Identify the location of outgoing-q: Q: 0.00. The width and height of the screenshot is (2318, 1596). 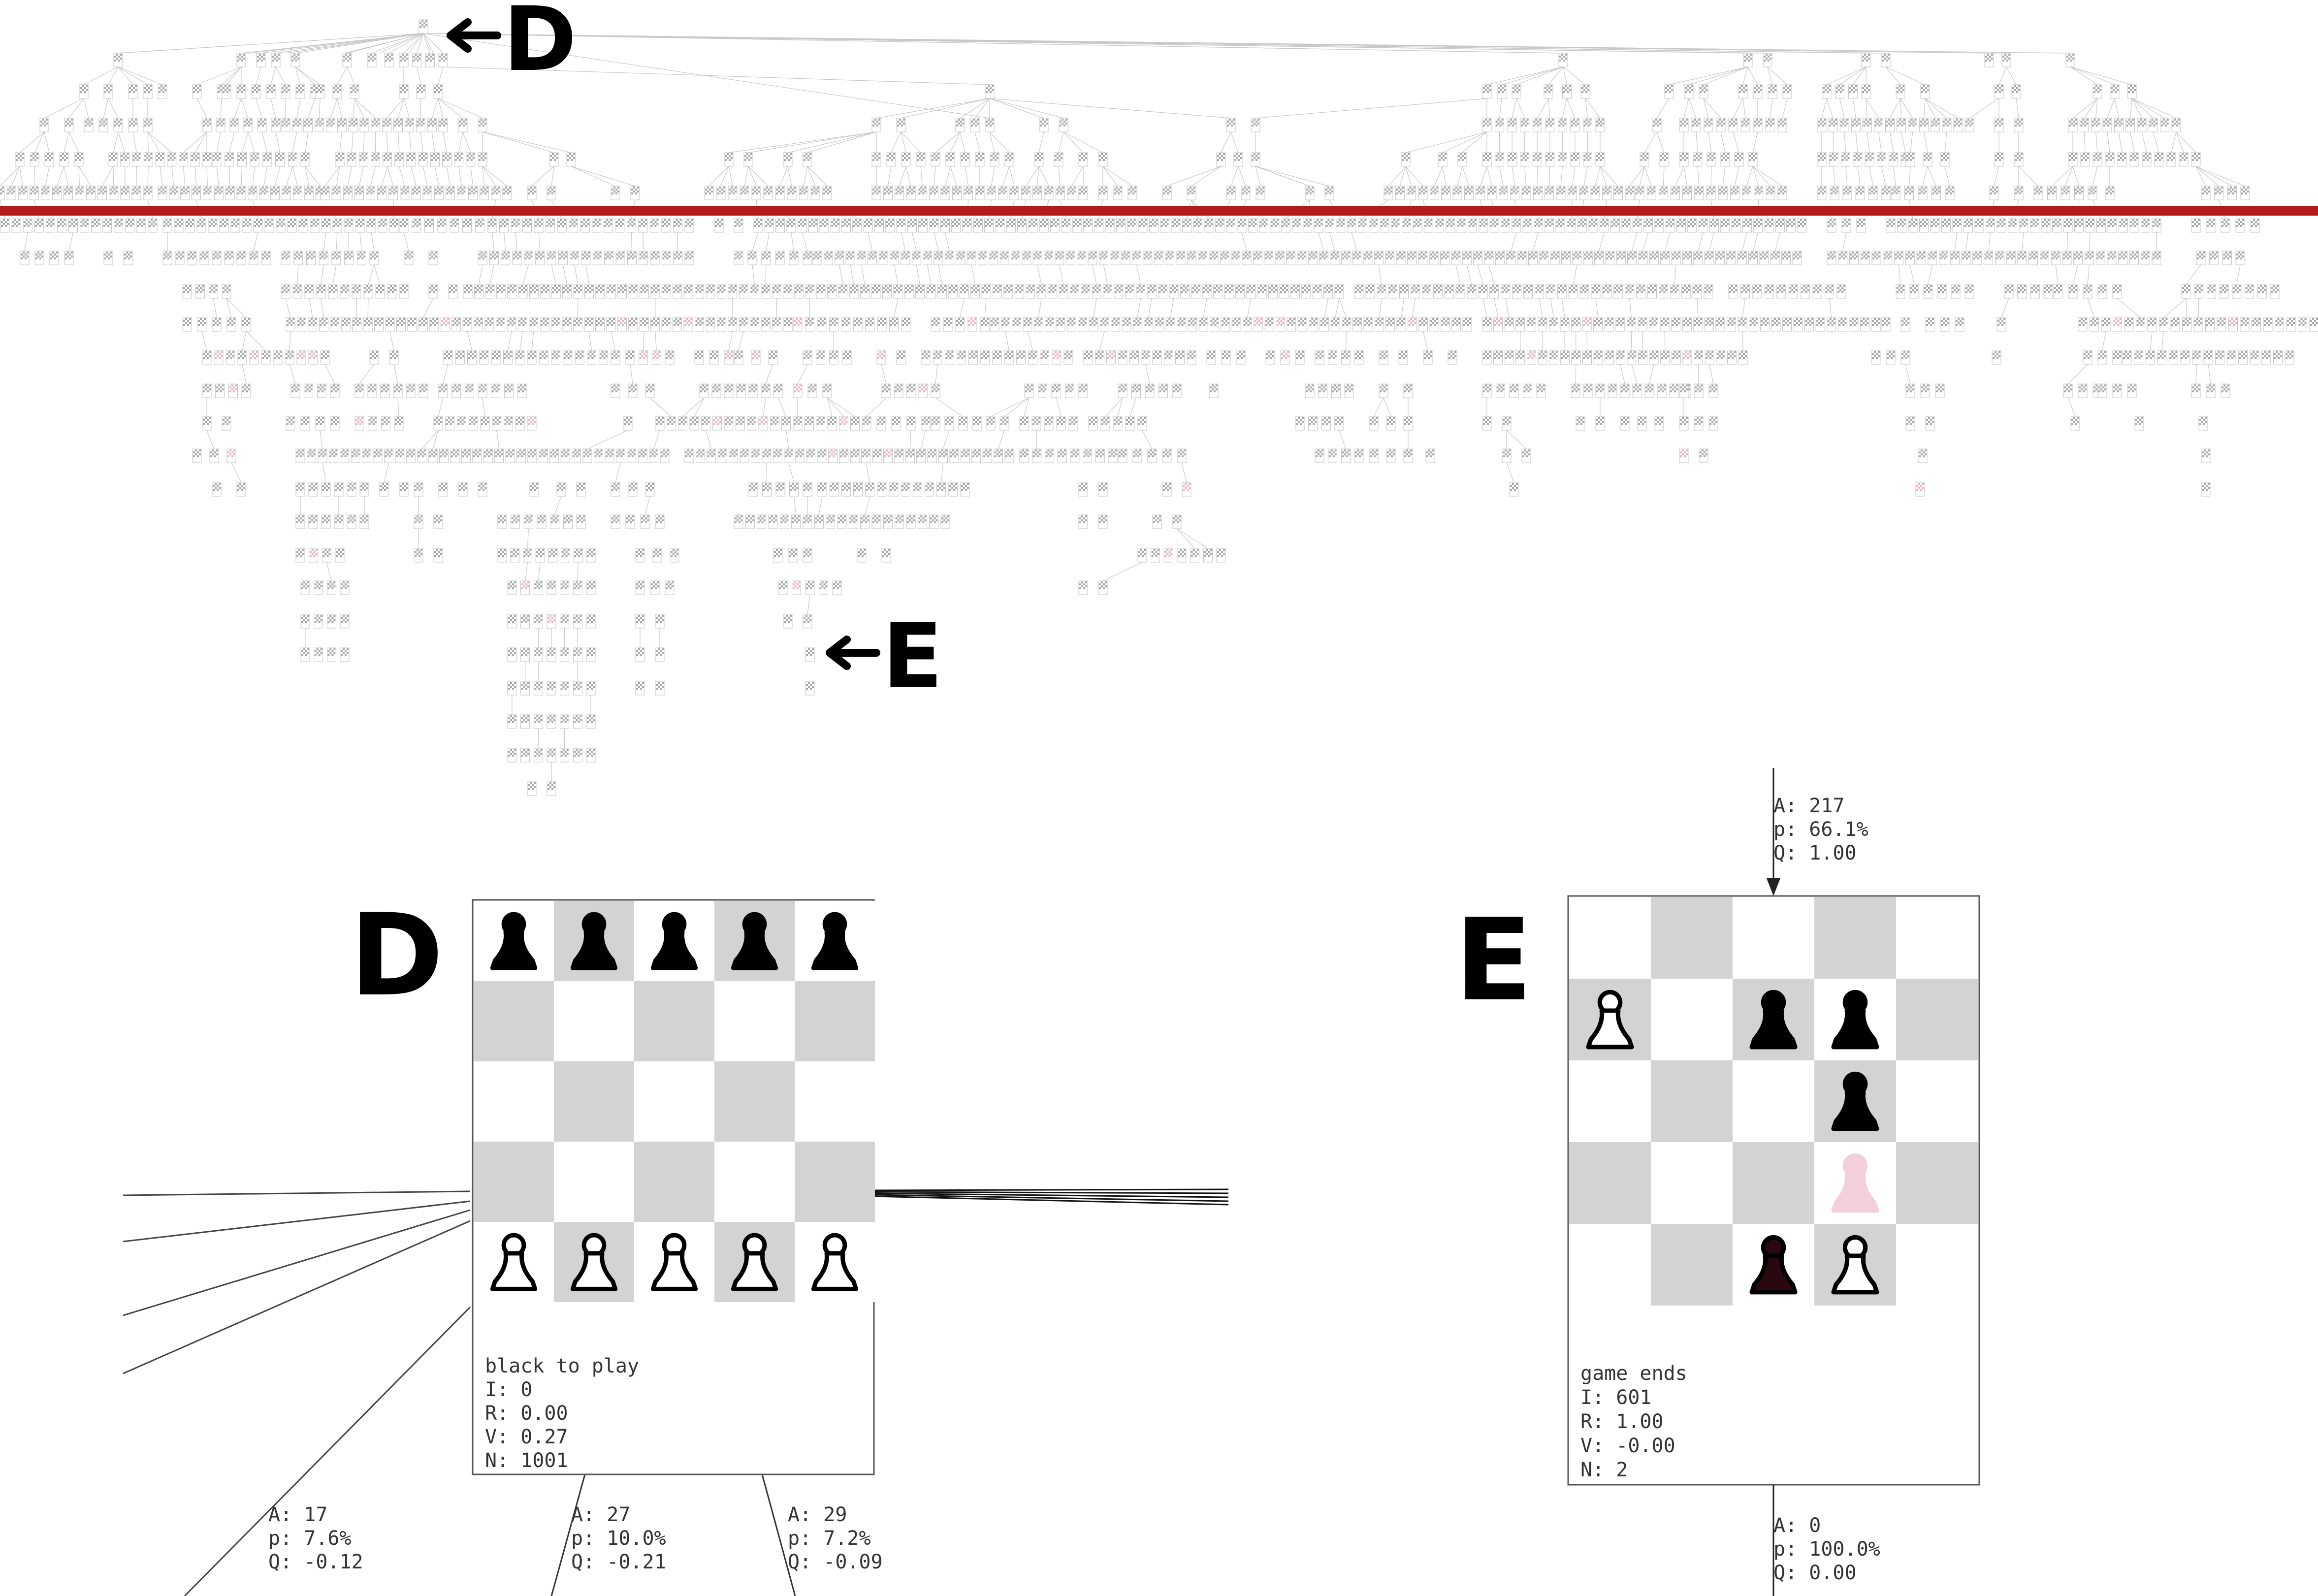
(1815, 1573).